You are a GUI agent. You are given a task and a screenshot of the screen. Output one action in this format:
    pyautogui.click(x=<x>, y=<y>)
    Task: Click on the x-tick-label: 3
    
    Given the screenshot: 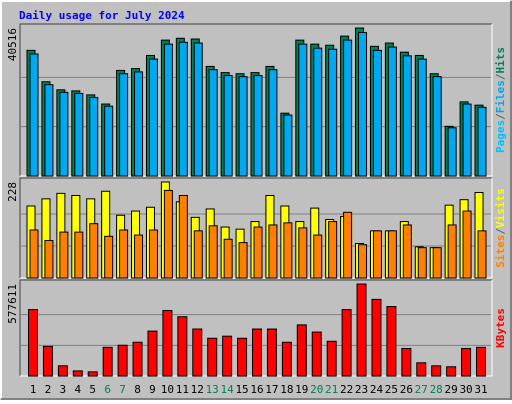 What is the action you would take?
    pyautogui.click(x=63, y=389)
    